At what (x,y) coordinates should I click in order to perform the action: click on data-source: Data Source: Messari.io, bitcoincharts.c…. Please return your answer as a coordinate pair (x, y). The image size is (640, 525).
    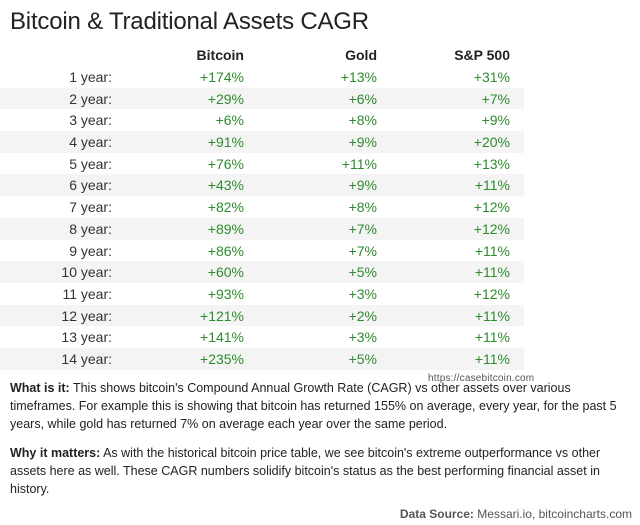
    Looking at the image, I should click on (516, 514).